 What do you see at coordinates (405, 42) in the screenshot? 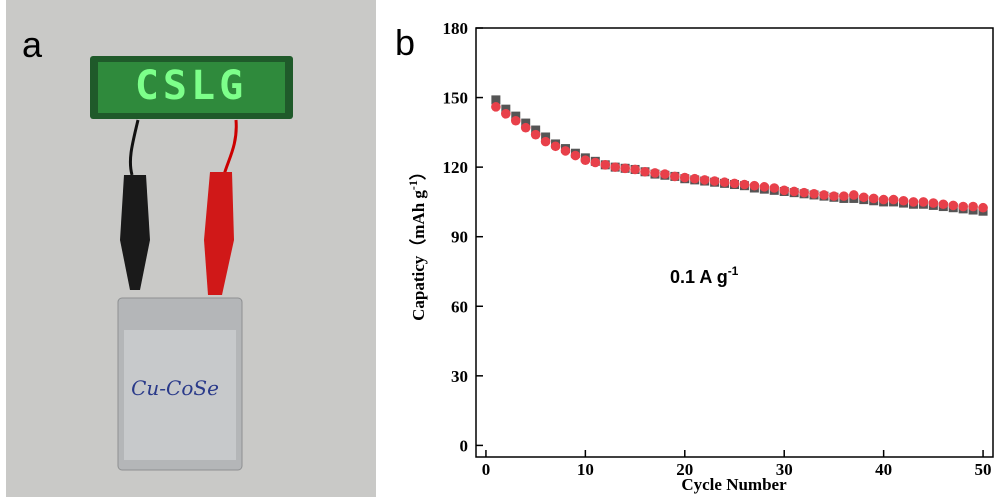
I see `panel-label: b` at bounding box center [405, 42].